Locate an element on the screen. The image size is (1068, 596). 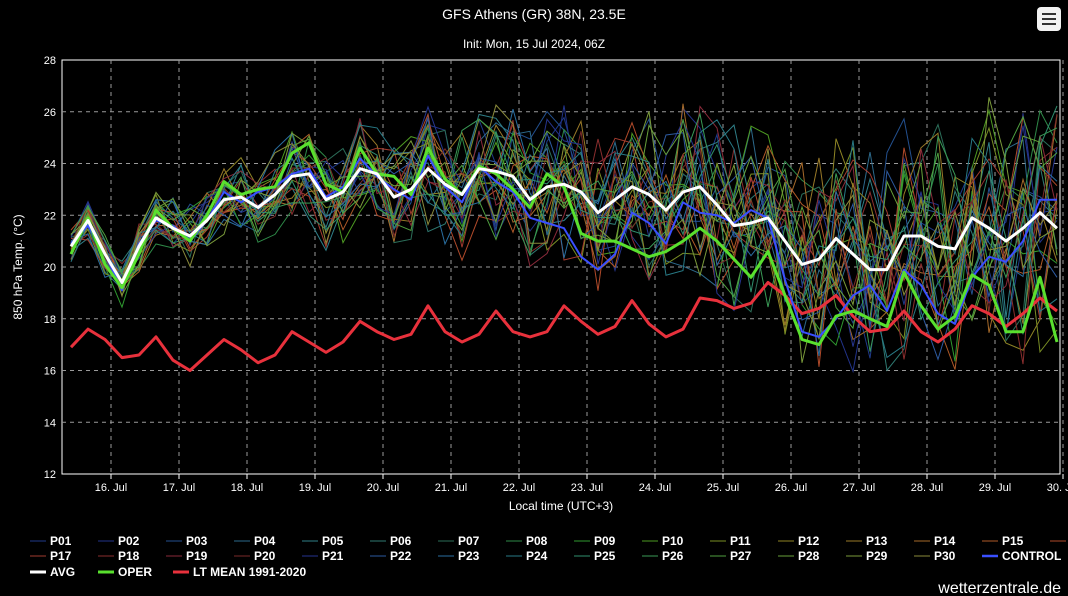
legend-item-p29: P29 is located at coordinates (867, 556).